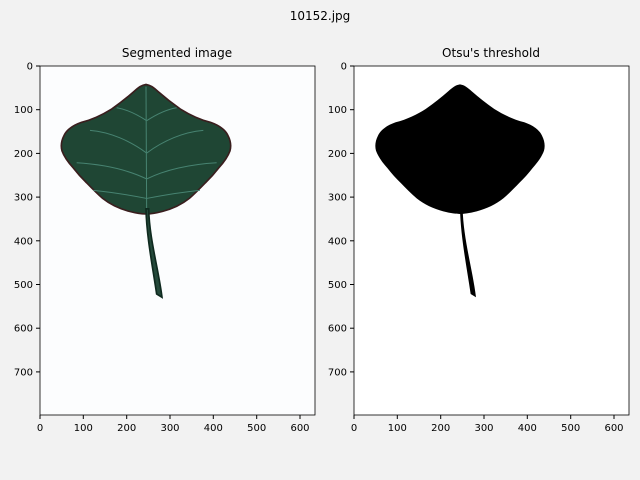 This screenshot has width=640, height=480. What do you see at coordinates (491, 53) in the screenshot?
I see `panel-title-otsu: Otsu's threshold` at bounding box center [491, 53].